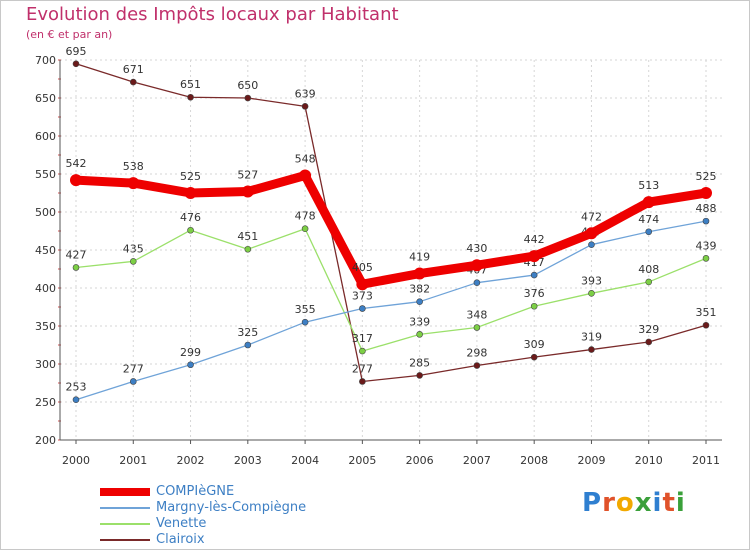 Image resolution: width=750 pixels, height=550 pixels. What do you see at coordinates (248, 460) in the screenshot?
I see `x-tick-label: 2003` at bounding box center [248, 460].